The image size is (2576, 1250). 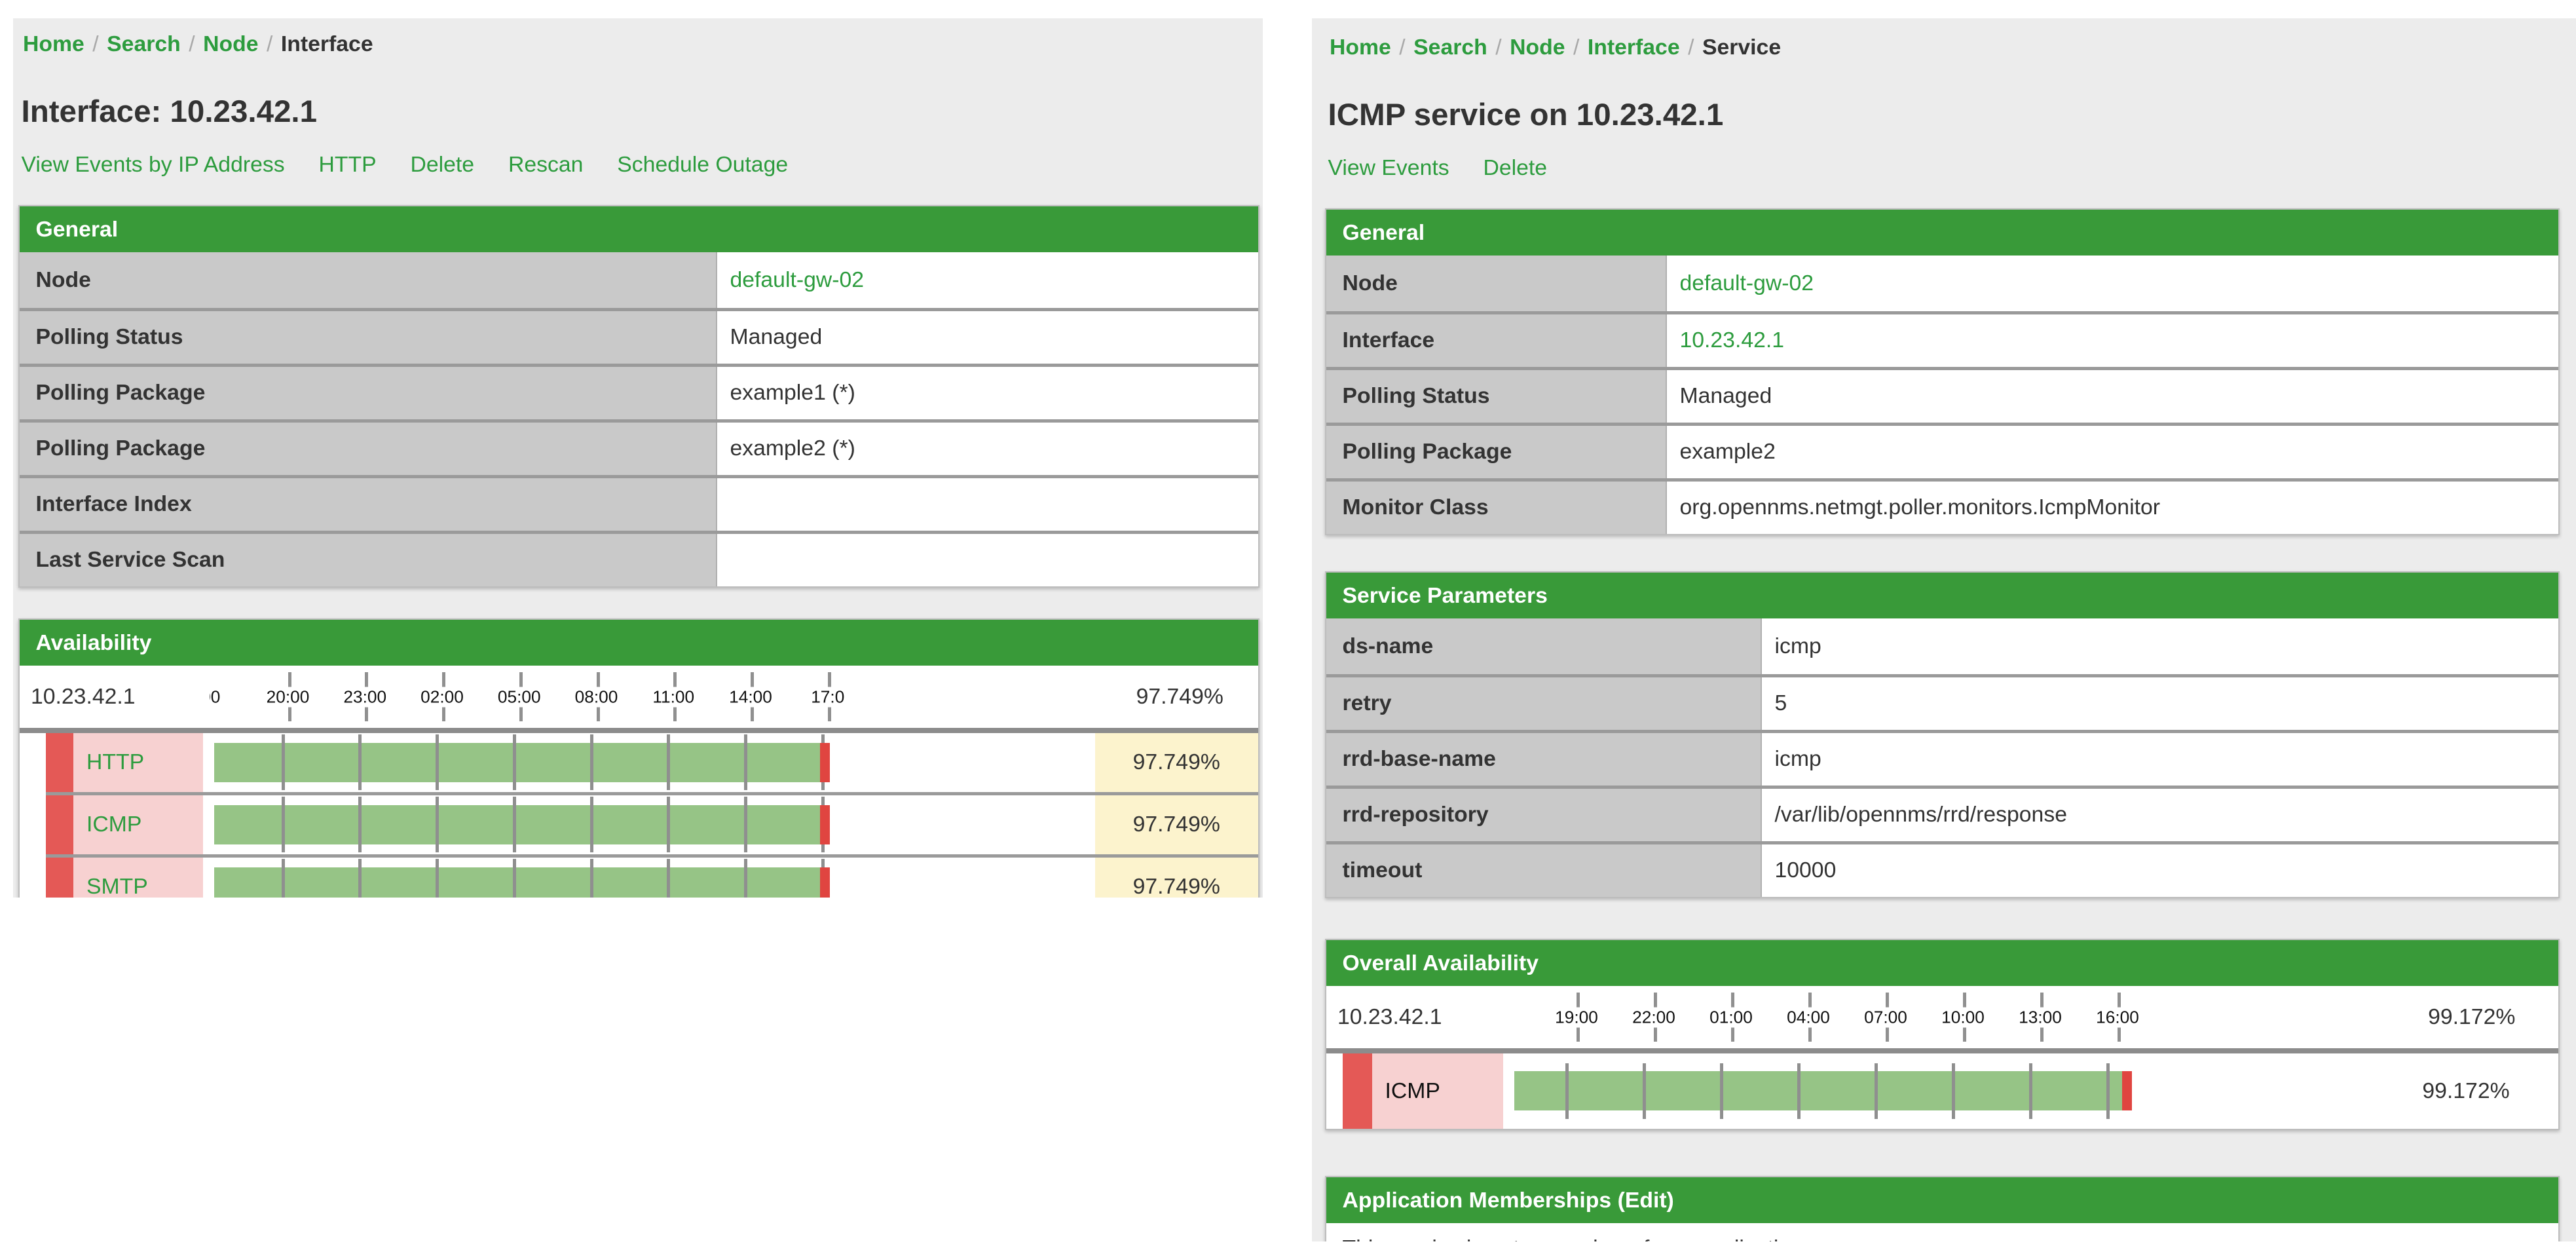 I want to click on table-row: Polling Package example2 (*), so click(x=638, y=447).